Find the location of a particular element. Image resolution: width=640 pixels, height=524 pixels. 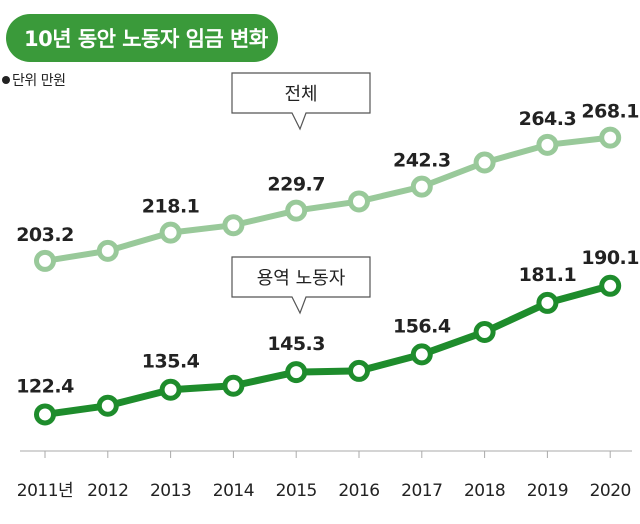

x-tick-label: 2012 is located at coordinates (107, 491).